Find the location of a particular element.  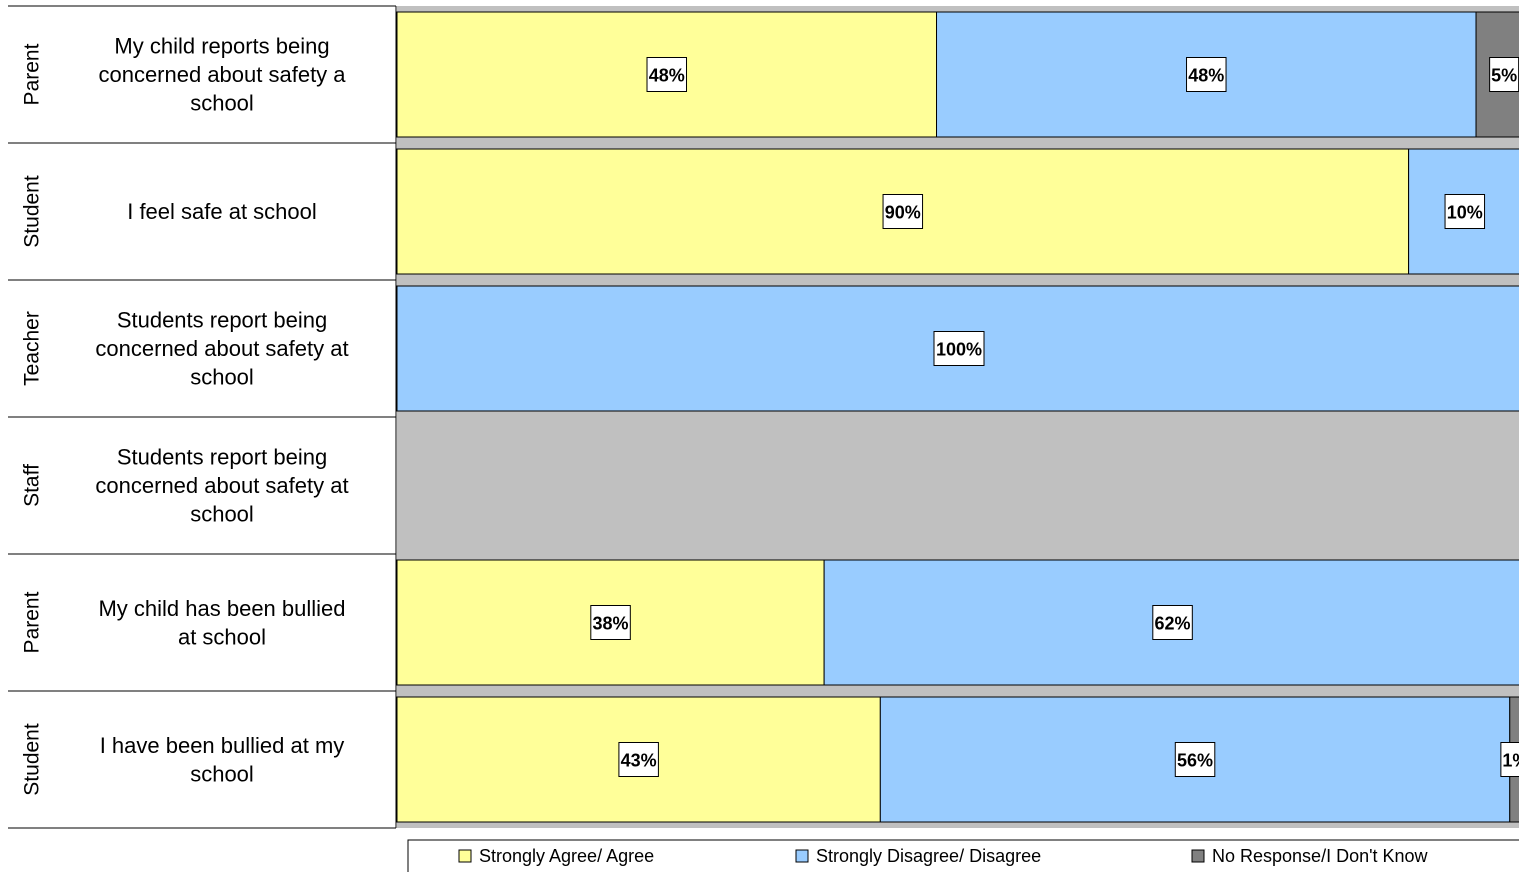

data-label: 1% is located at coordinates (1510, 761).